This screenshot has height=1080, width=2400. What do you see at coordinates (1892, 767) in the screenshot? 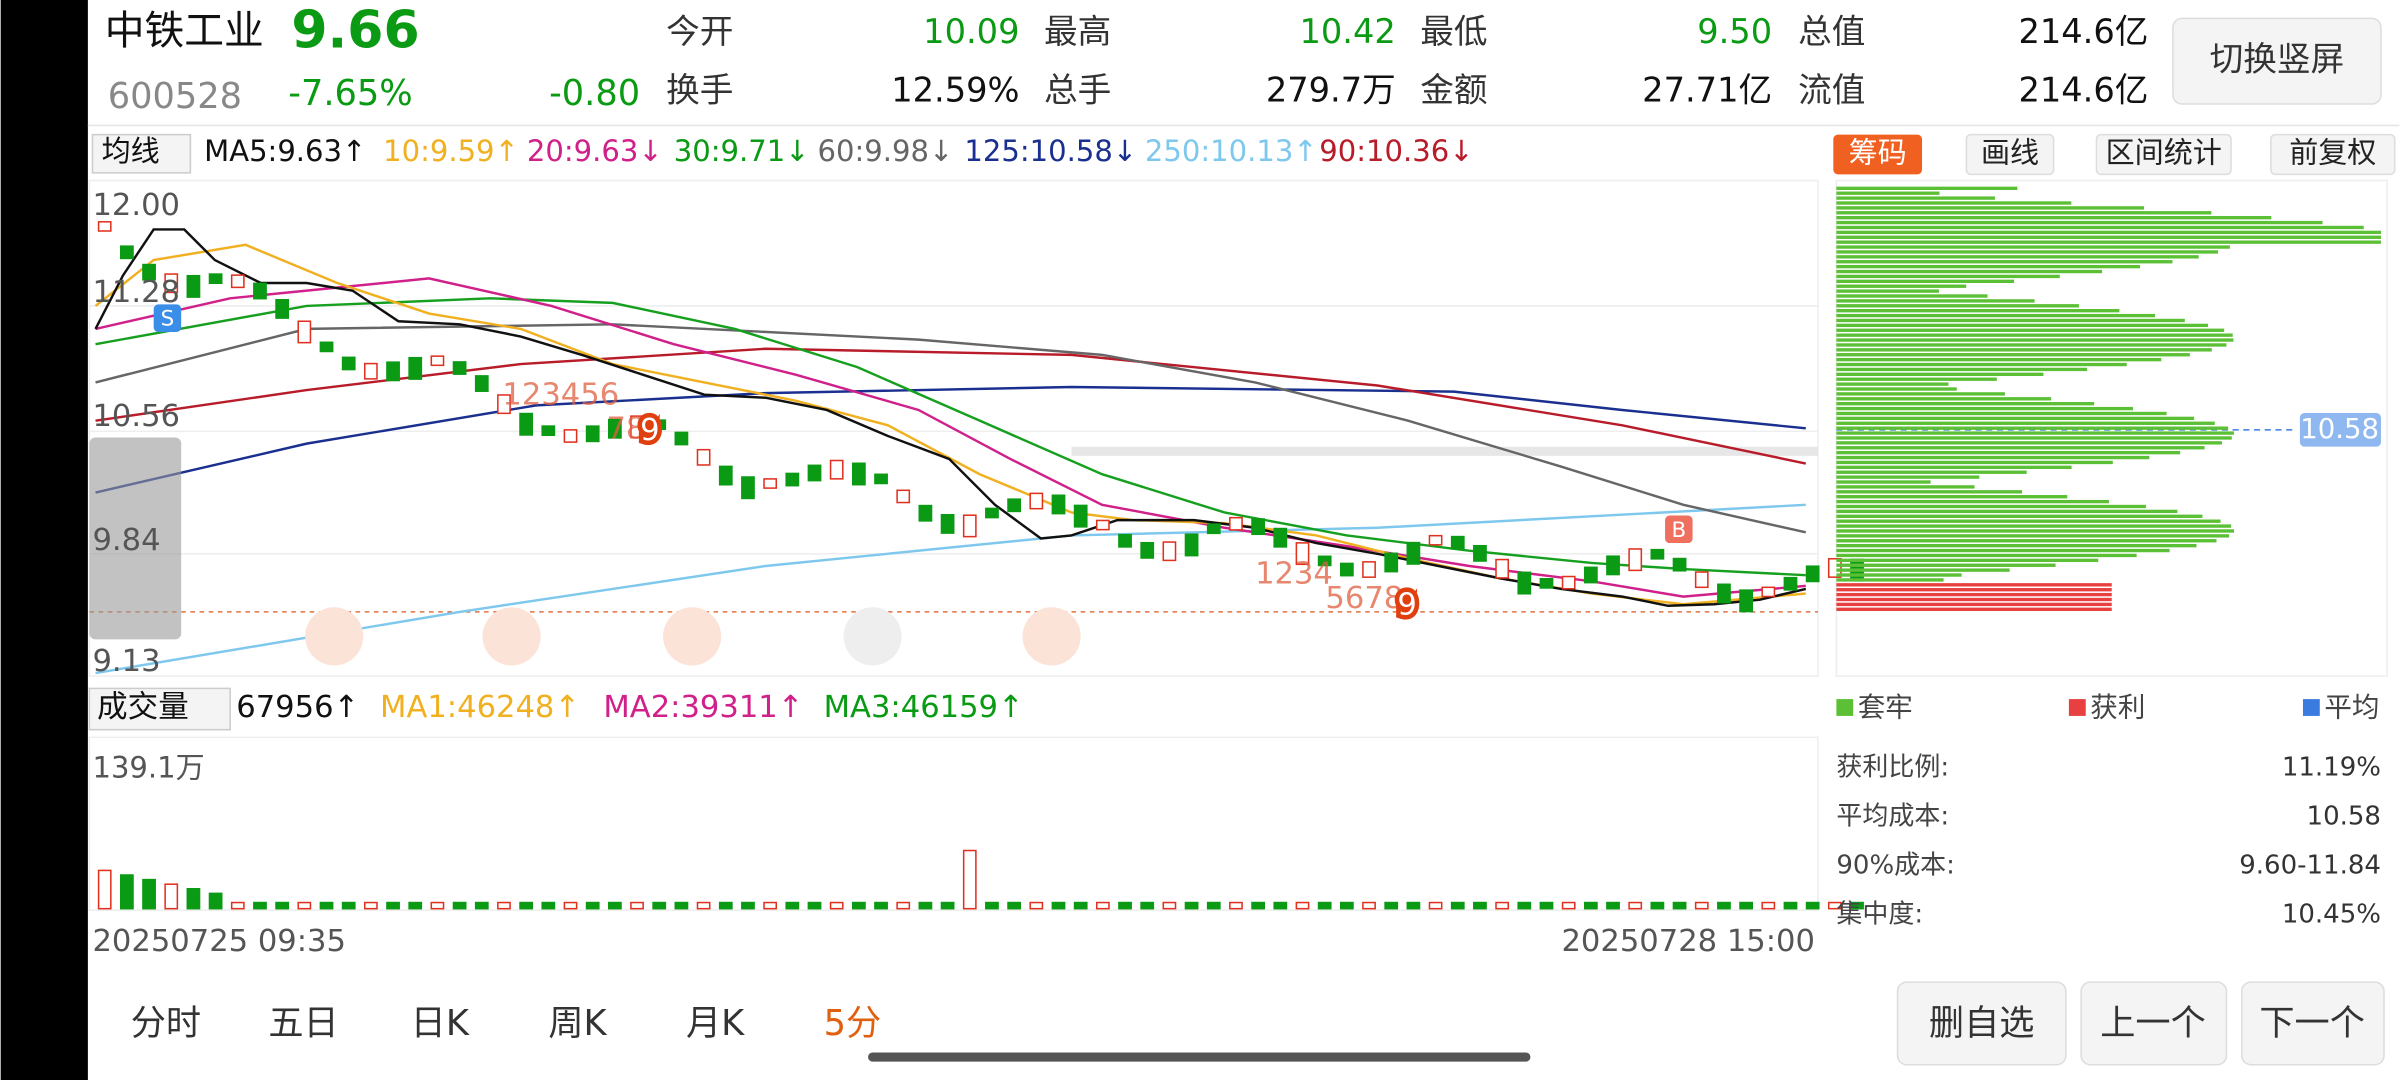
I see `stat-label: 获利比例:` at bounding box center [1892, 767].